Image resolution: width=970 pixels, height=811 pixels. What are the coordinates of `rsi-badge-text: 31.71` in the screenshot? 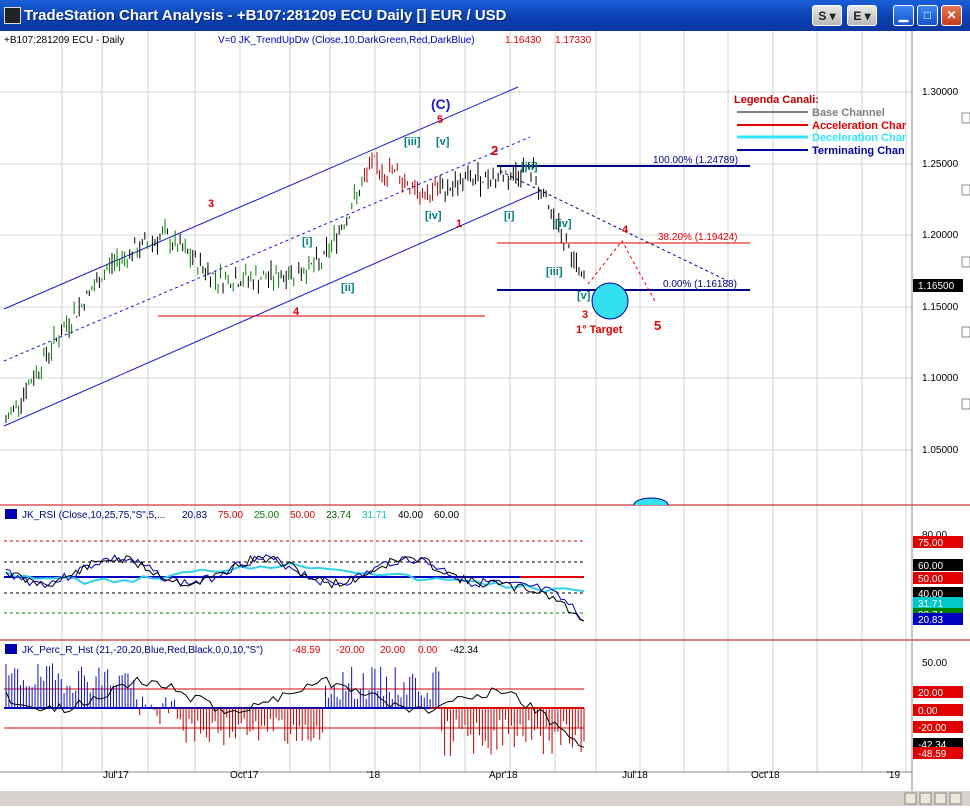 It's located at (930, 604).